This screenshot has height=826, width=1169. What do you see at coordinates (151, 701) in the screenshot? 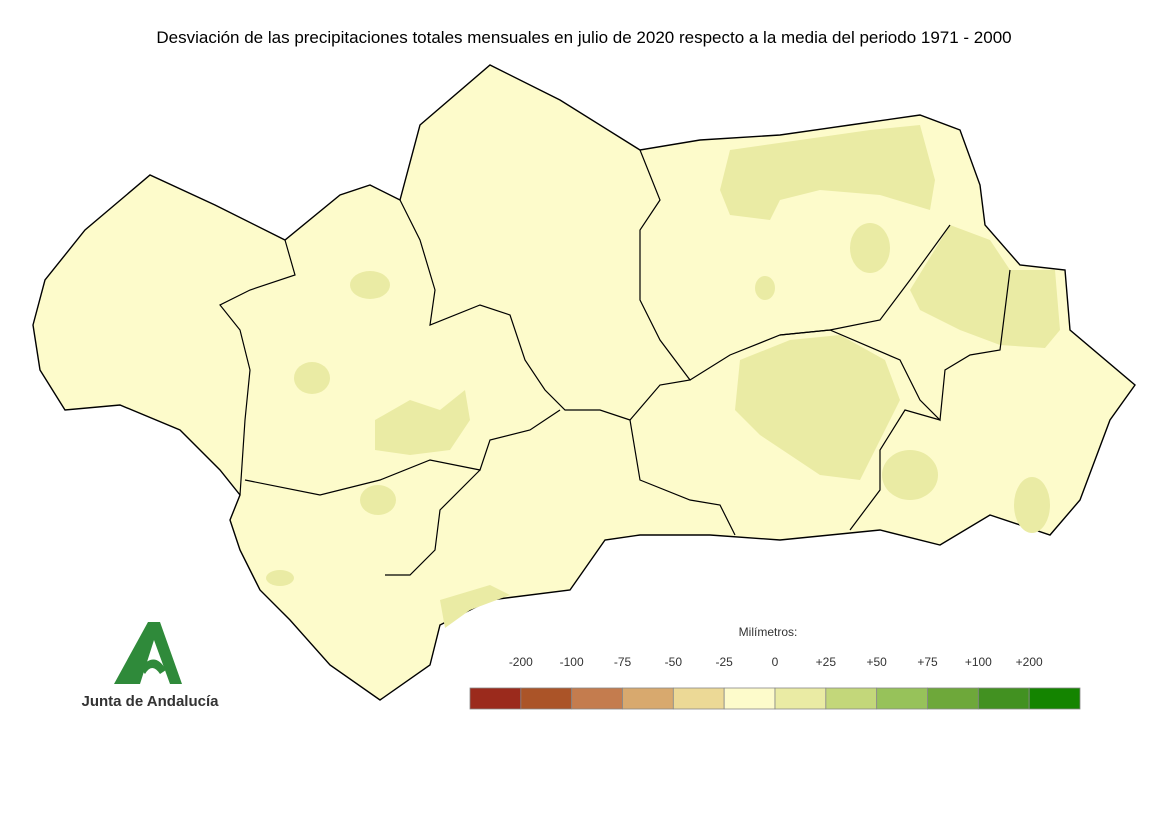
I see `logo-text: Junta de Andalucía` at bounding box center [151, 701].